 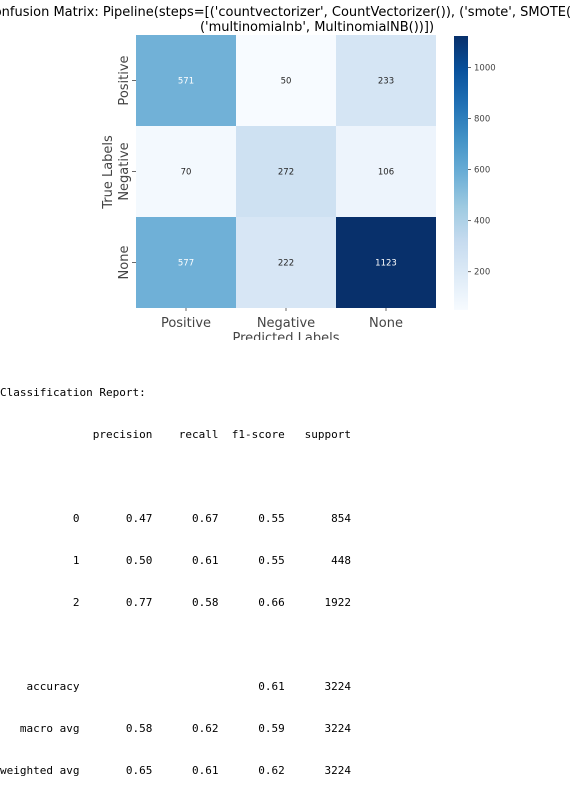 What do you see at coordinates (482, 222) in the screenshot?
I see `colorbar-tick-label: 400` at bounding box center [482, 222].